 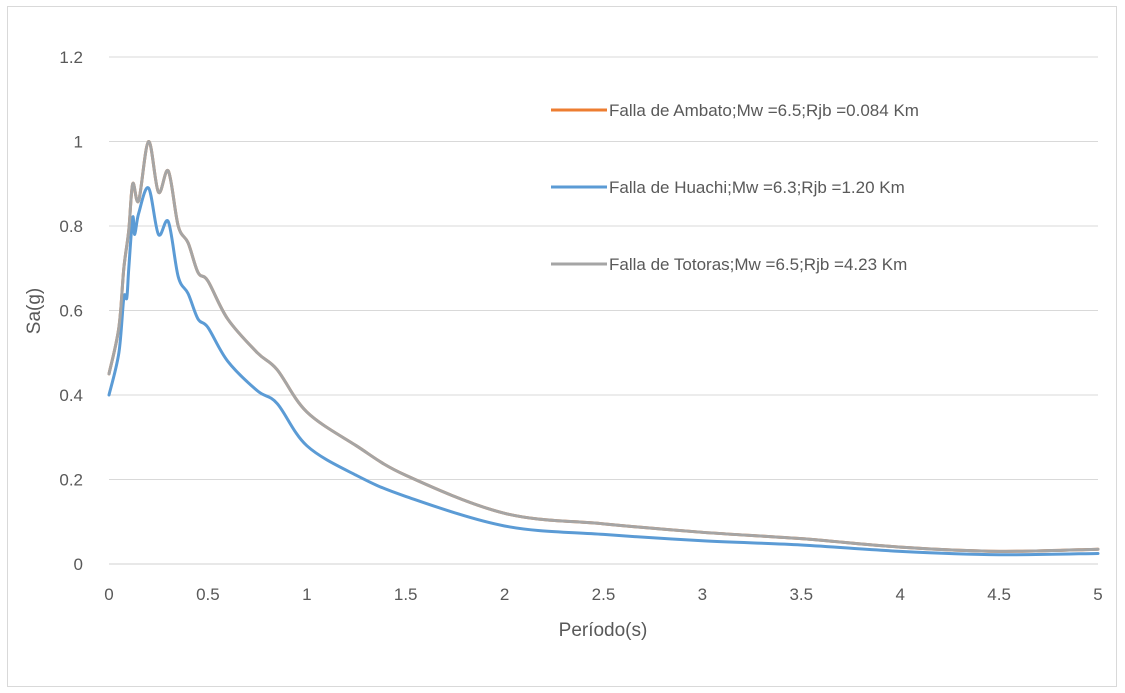 What do you see at coordinates (78, 564) in the screenshot?
I see `y-tick-label: 0` at bounding box center [78, 564].